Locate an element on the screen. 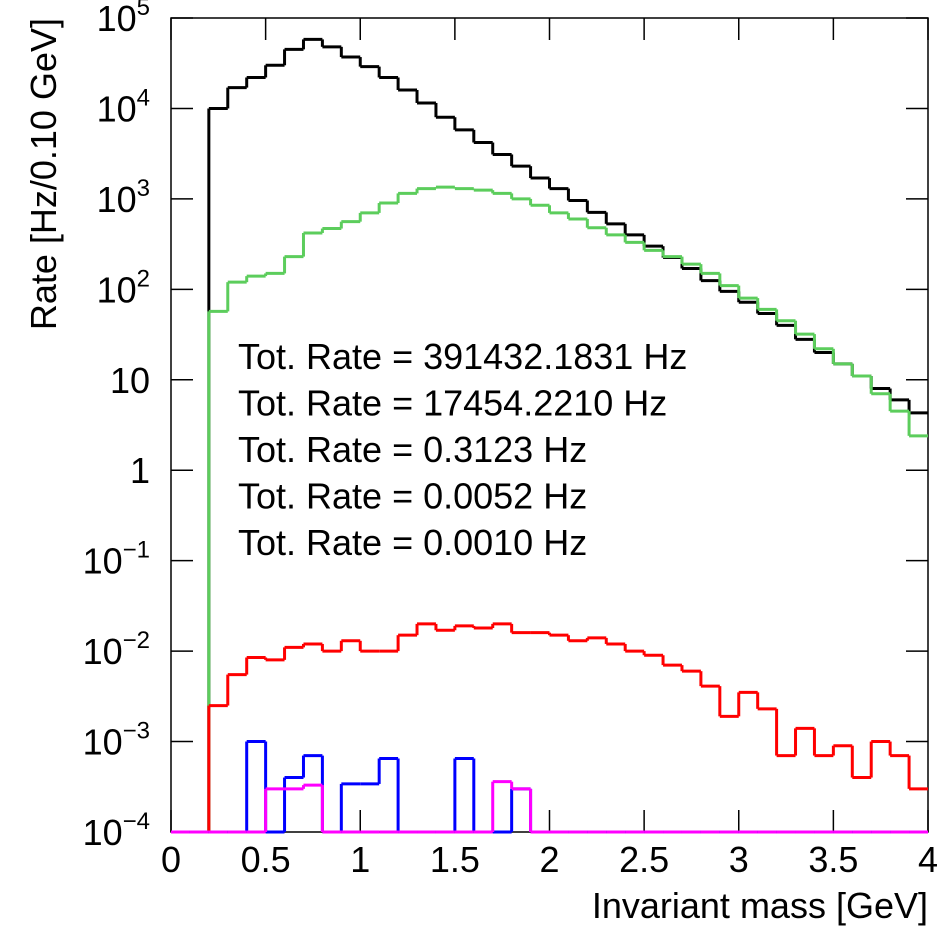 This screenshot has height=926, width=948. y-tick-label: 10⁴ is located at coordinates (123, 106).